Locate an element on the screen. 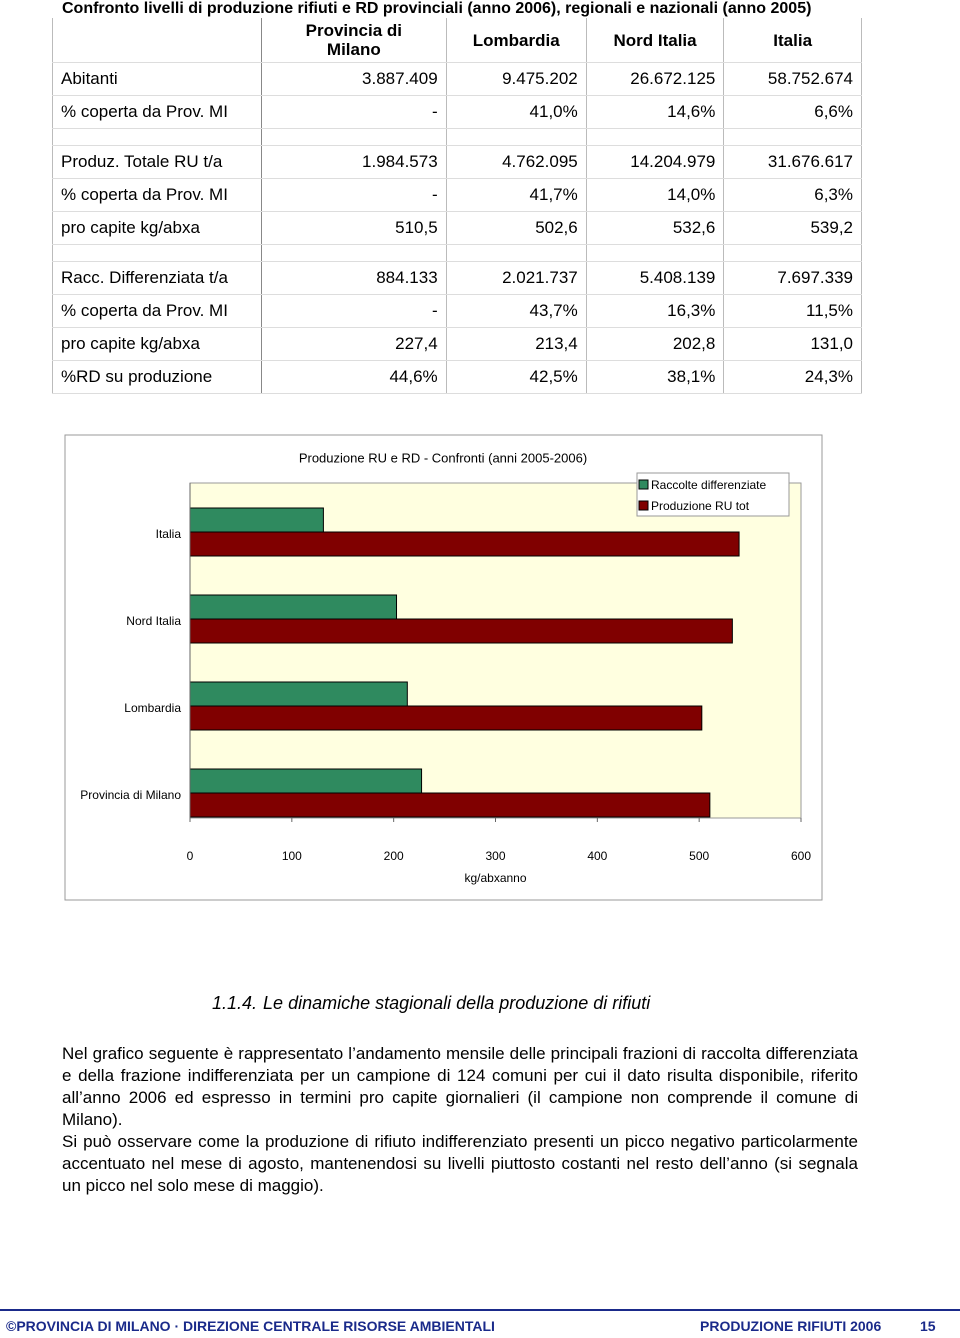  cell: 24,3% is located at coordinates (792, 377).